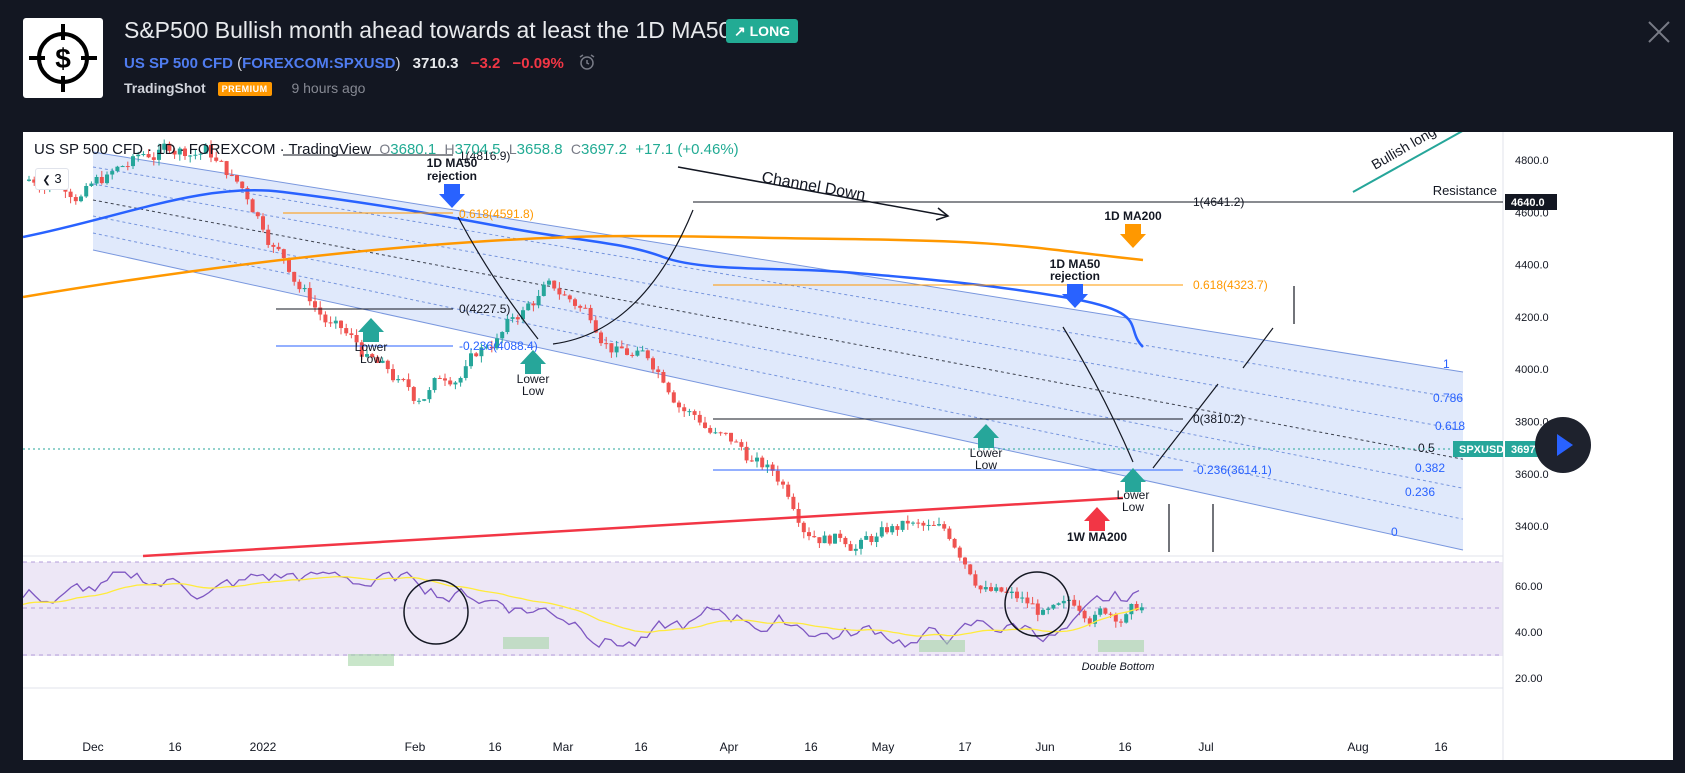 Image resolution: width=1685 pixels, height=773 pixels. I want to click on rsi-axis-tick: 20.00, so click(1529, 679).